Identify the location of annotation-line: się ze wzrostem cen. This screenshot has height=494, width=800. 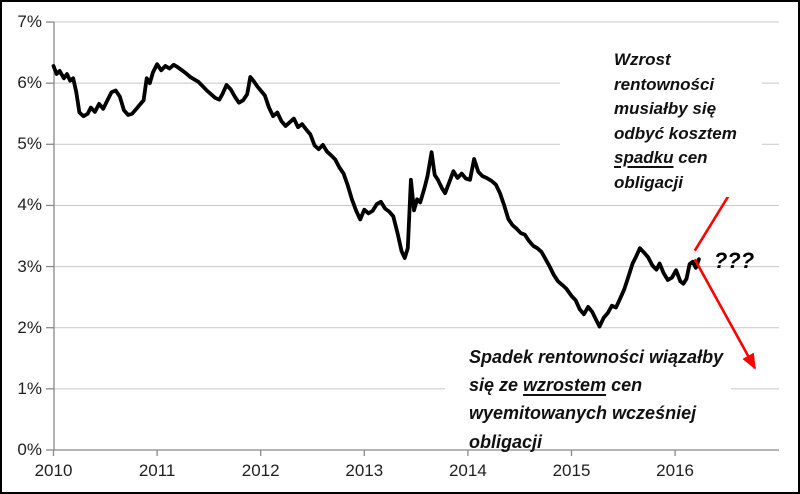
(600, 385).